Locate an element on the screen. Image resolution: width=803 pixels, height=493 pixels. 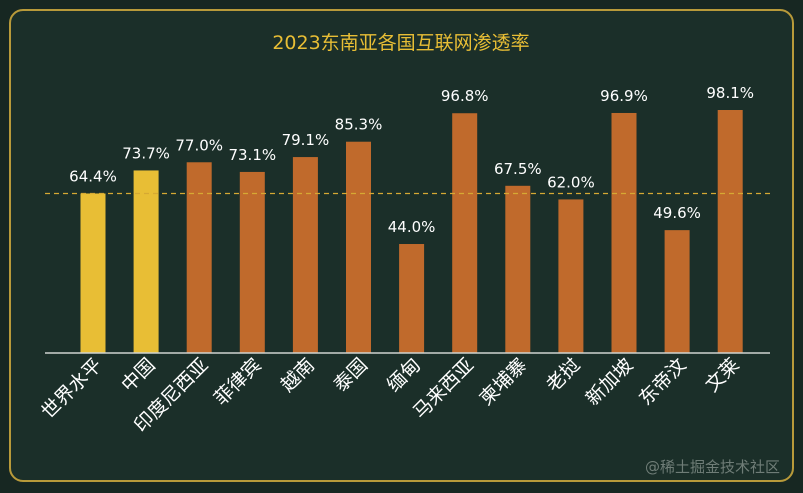
data-label-12: 98.1% is located at coordinates (730, 93).